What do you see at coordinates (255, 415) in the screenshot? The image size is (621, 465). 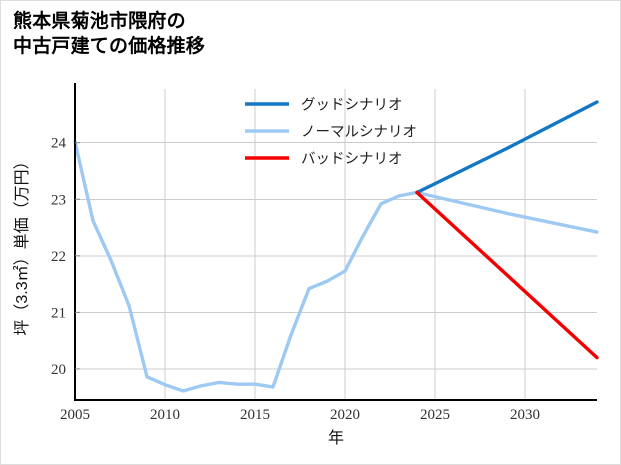 I see `x-tick-label: 2015` at bounding box center [255, 415].